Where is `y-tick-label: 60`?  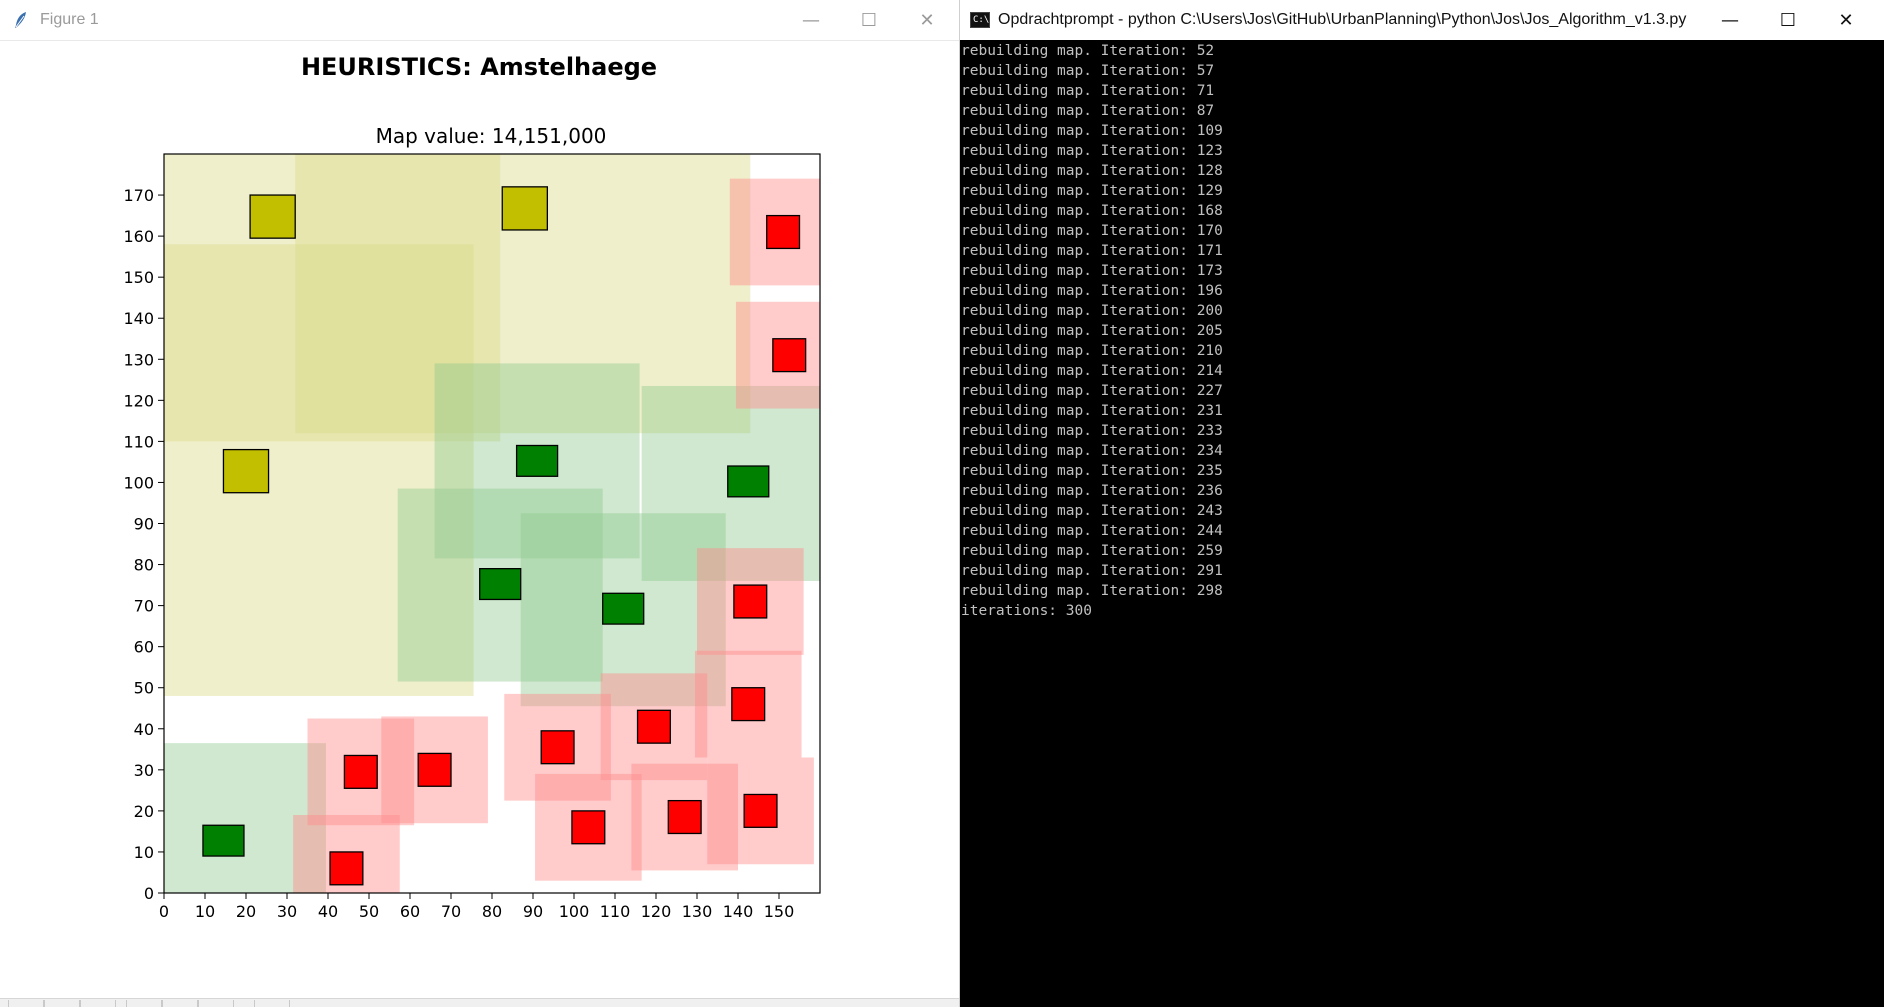 y-tick-label: 60 is located at coordinates (144, 647).